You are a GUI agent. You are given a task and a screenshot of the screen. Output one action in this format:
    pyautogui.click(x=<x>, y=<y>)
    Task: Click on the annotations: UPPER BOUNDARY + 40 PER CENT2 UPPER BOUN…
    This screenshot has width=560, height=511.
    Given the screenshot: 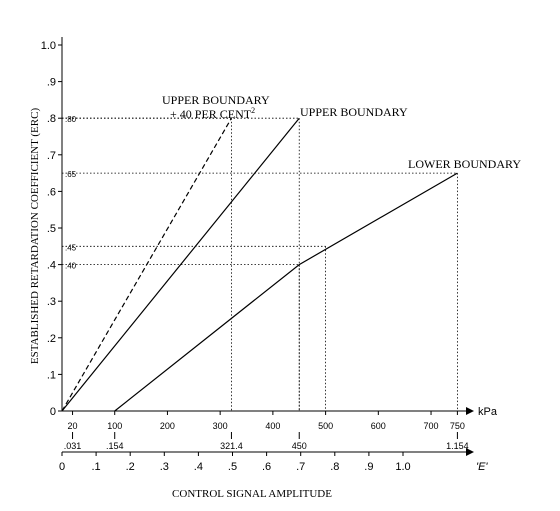 What is the action you would take?
    pyautogui.click(x=341, y=132)
    